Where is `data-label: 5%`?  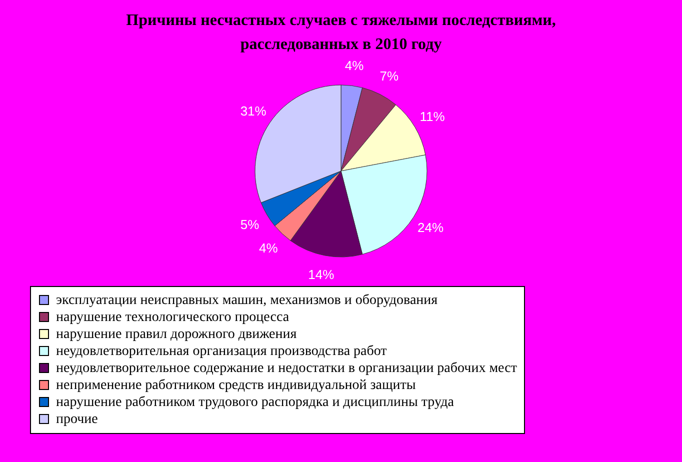 data-label: 5% is located at coordinates (250, 224).